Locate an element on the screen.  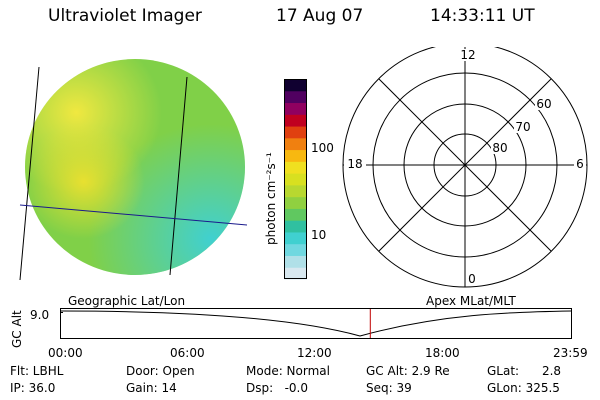
timeline-xtick-2359: 23:59 is located at coordinates (570, 353).